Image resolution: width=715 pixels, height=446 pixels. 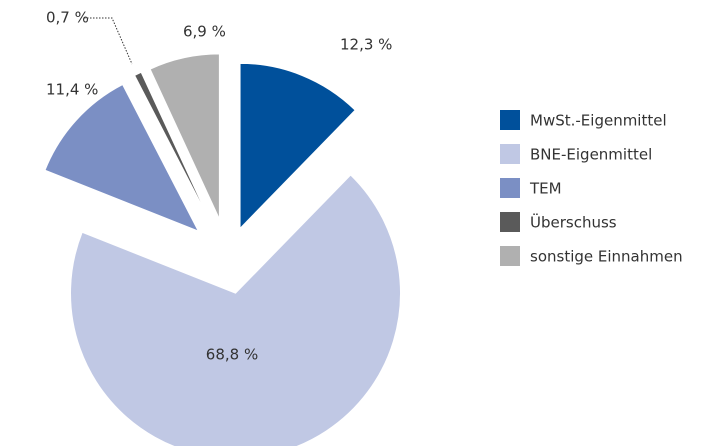 I want to click on leader-line, so click(x=108, y=41).